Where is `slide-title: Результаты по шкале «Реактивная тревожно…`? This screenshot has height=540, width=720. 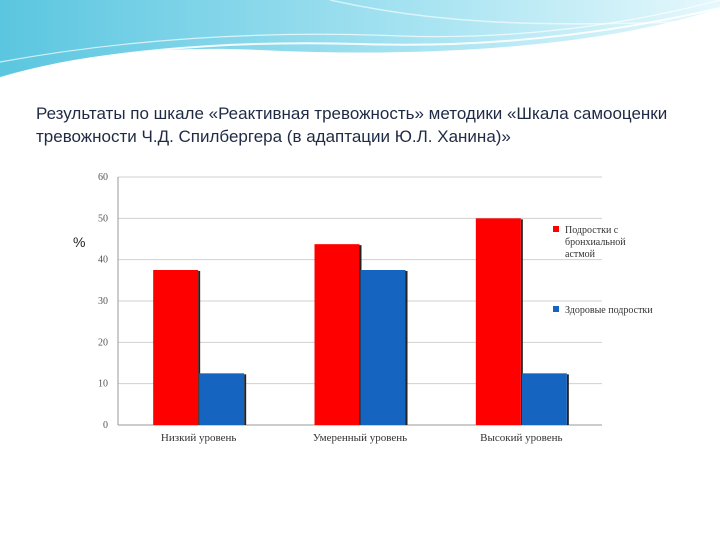 slide-title: Результаты по шкале «Реактивная тревожно… is located at coordinates (352, 125).